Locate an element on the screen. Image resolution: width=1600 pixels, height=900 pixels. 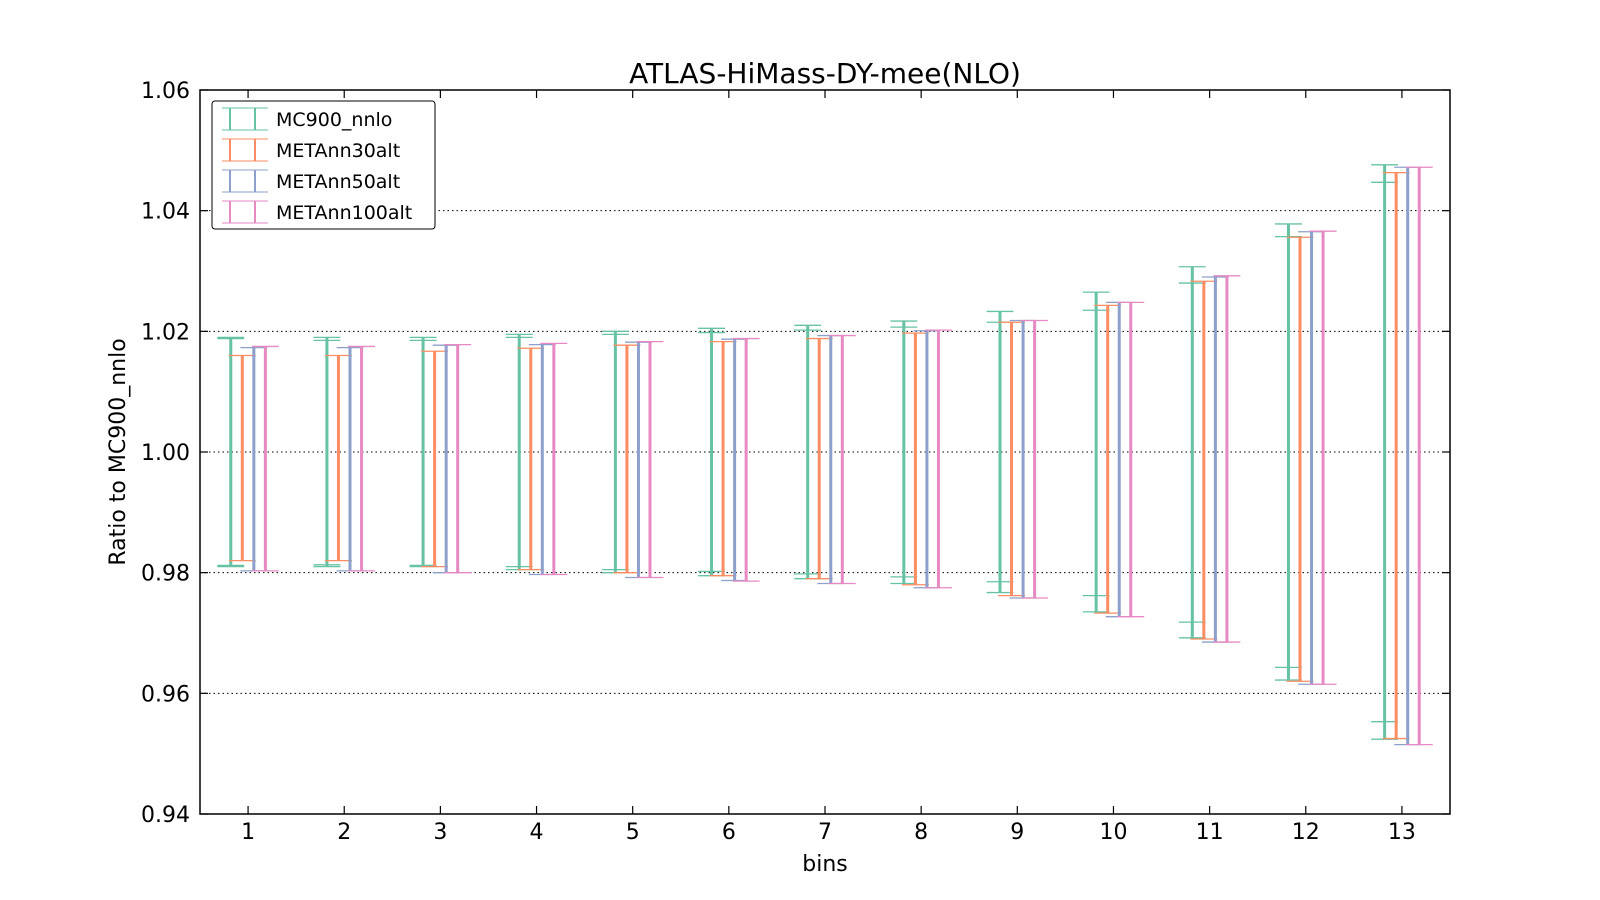
x-tick-label: 6 is located at coordinates (729, 832).